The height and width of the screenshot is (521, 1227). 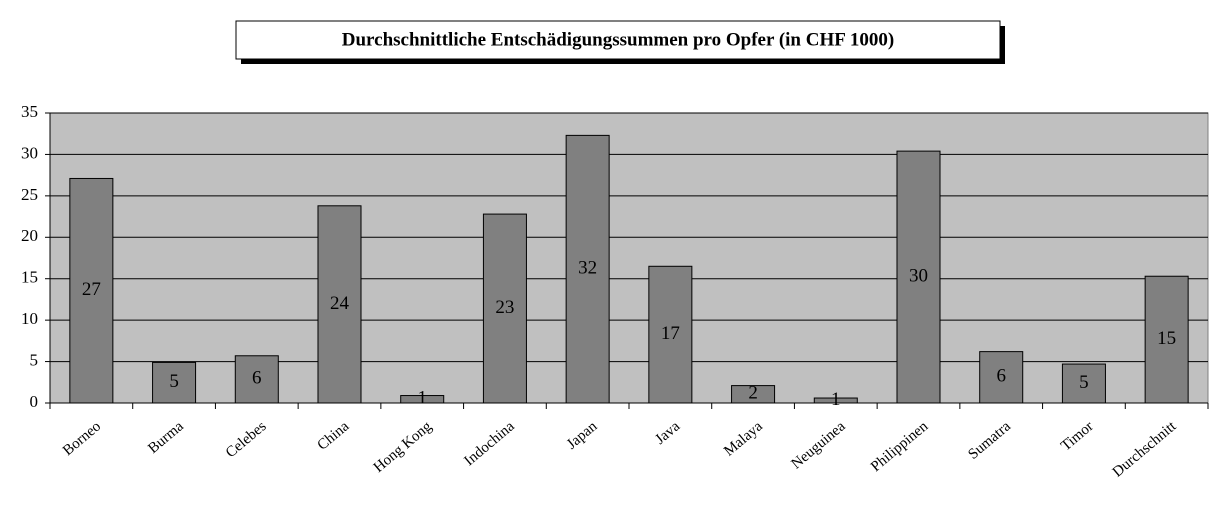 I want to click on y-tick-label: 30, so click(x=29, y=152).